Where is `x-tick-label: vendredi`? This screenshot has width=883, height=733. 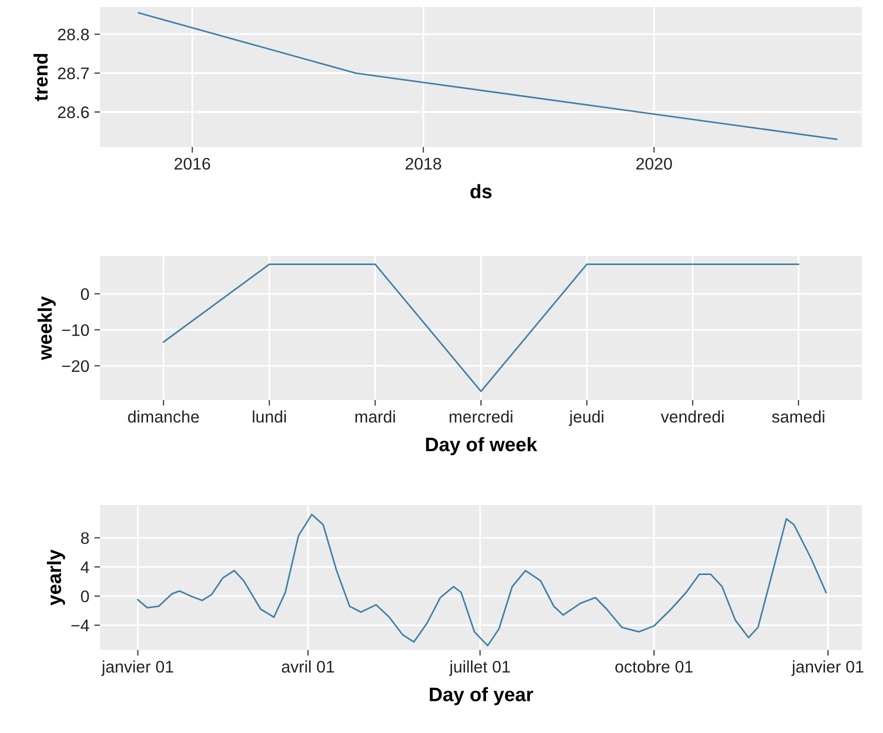 x-tick-label: vendredi is located at coordinates (692, 416).